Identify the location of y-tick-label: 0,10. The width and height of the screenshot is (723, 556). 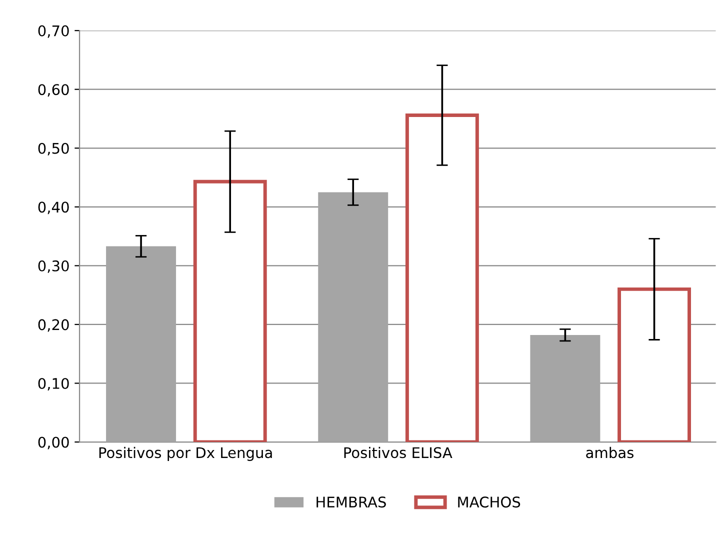
(53, 384).